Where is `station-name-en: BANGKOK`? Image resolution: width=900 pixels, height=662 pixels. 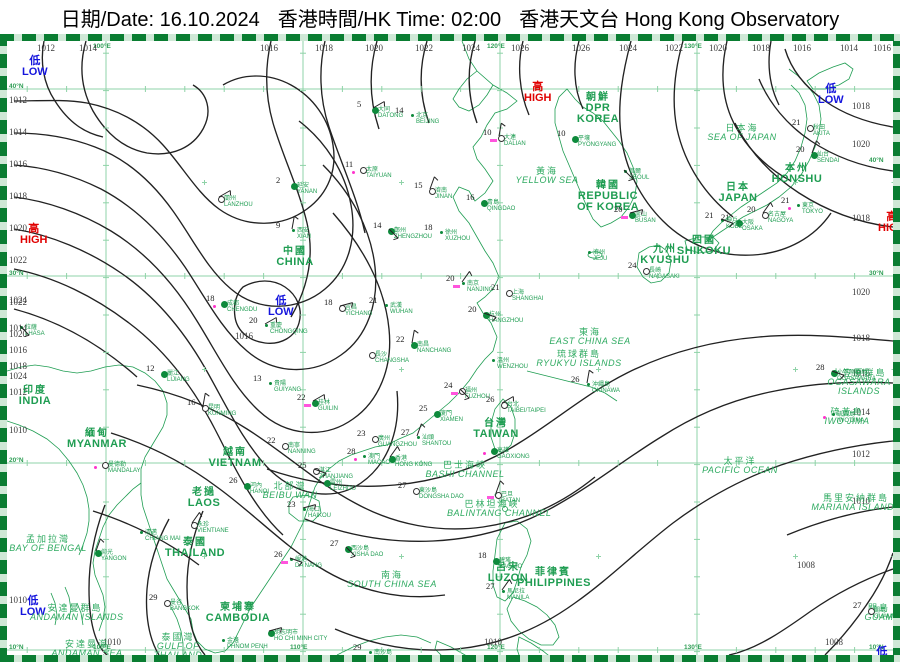
station-name-en: BANGKOK is located at coordinates (185, 609).